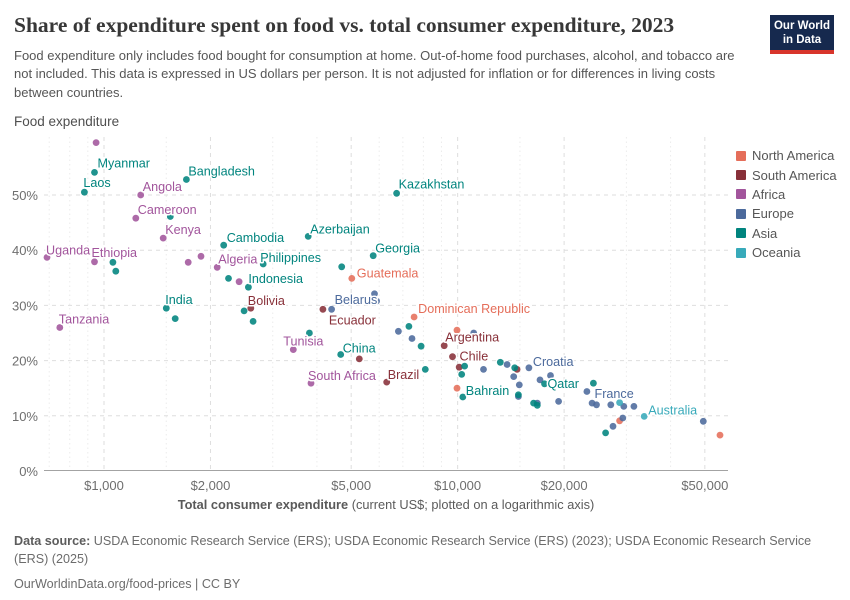 The height and width of the screenshot is (600, 850). I want to click on country-label: South Africa, so click(342, 376).